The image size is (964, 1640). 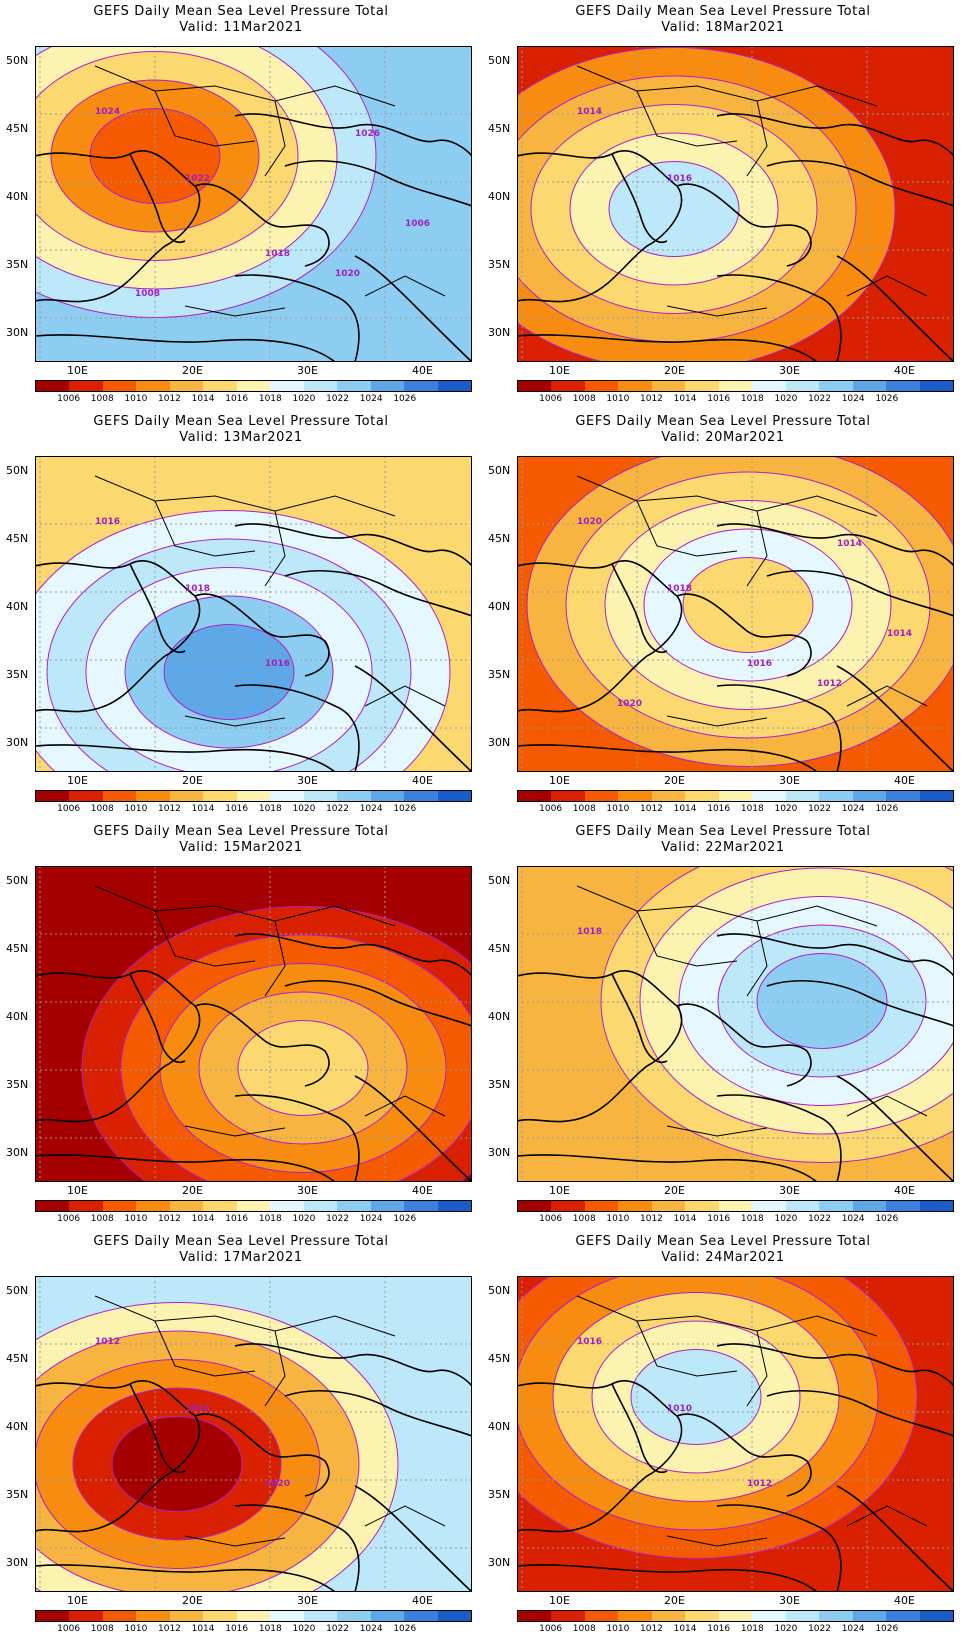 What do you see at coordinates (819, 1219) in the screenshot?
I see `colorbar-tick-label: 1022` at bounding box center [819, 1219].